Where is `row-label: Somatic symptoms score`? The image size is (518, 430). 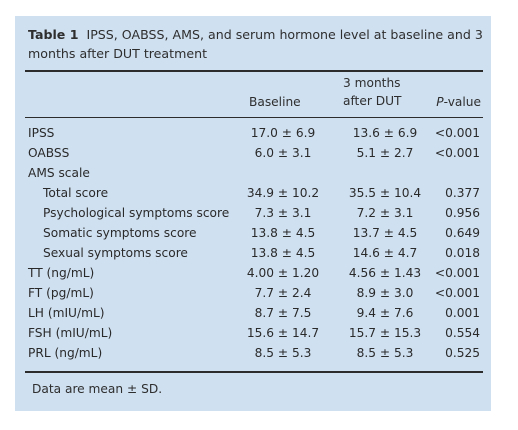 row-label: Somatic symptoms score is located at coordinates (120, 233).